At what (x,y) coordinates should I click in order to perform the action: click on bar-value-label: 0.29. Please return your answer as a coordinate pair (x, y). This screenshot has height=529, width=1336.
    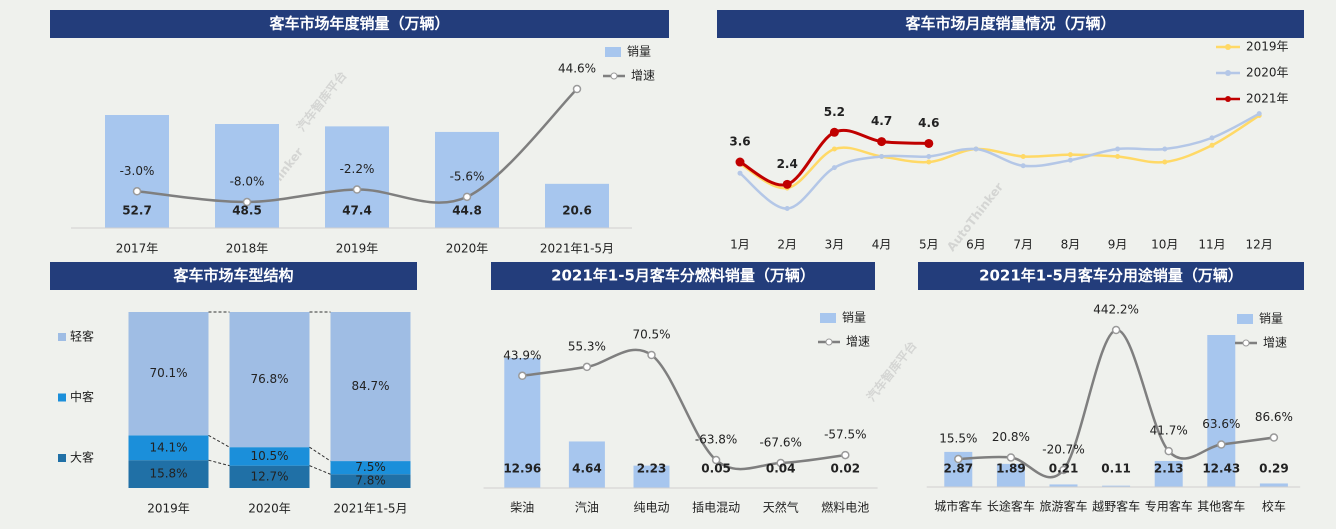
    Looking at the image, I should click on (1274, 469).